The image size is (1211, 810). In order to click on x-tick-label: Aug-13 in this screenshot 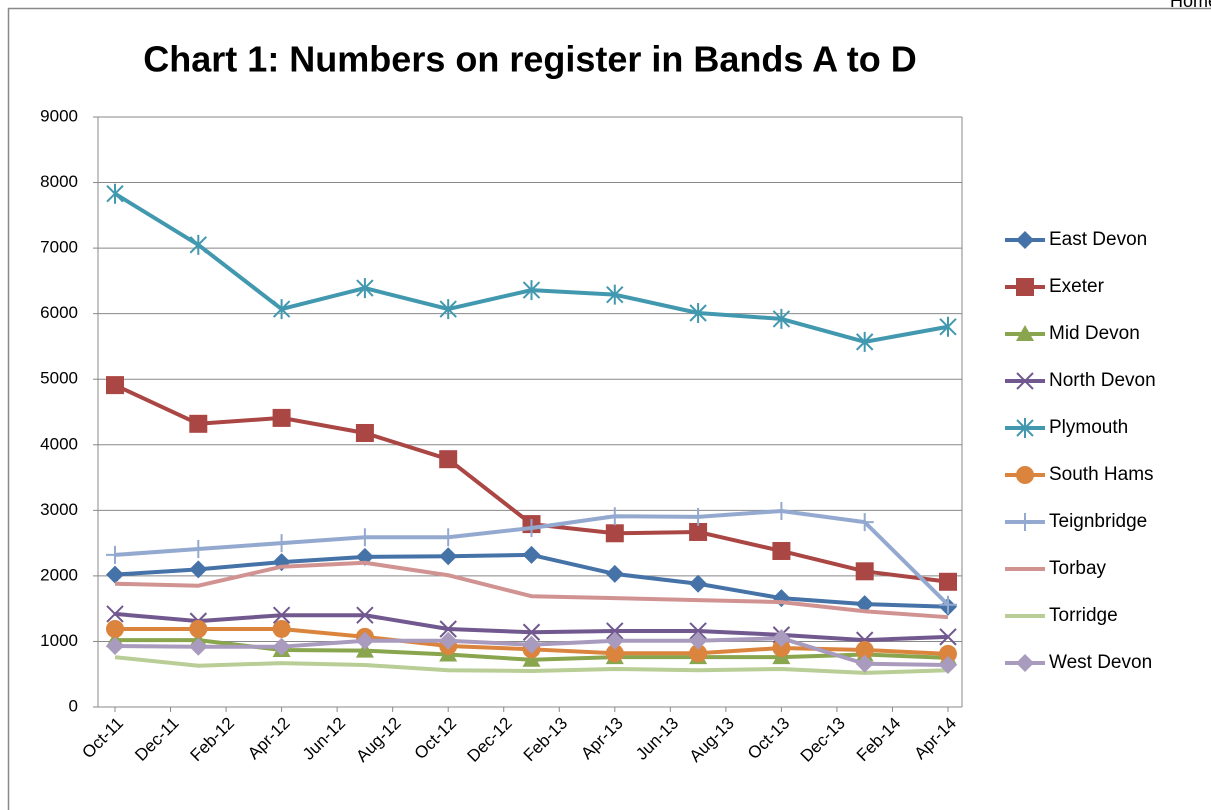, I will do `click(712, 740)`.